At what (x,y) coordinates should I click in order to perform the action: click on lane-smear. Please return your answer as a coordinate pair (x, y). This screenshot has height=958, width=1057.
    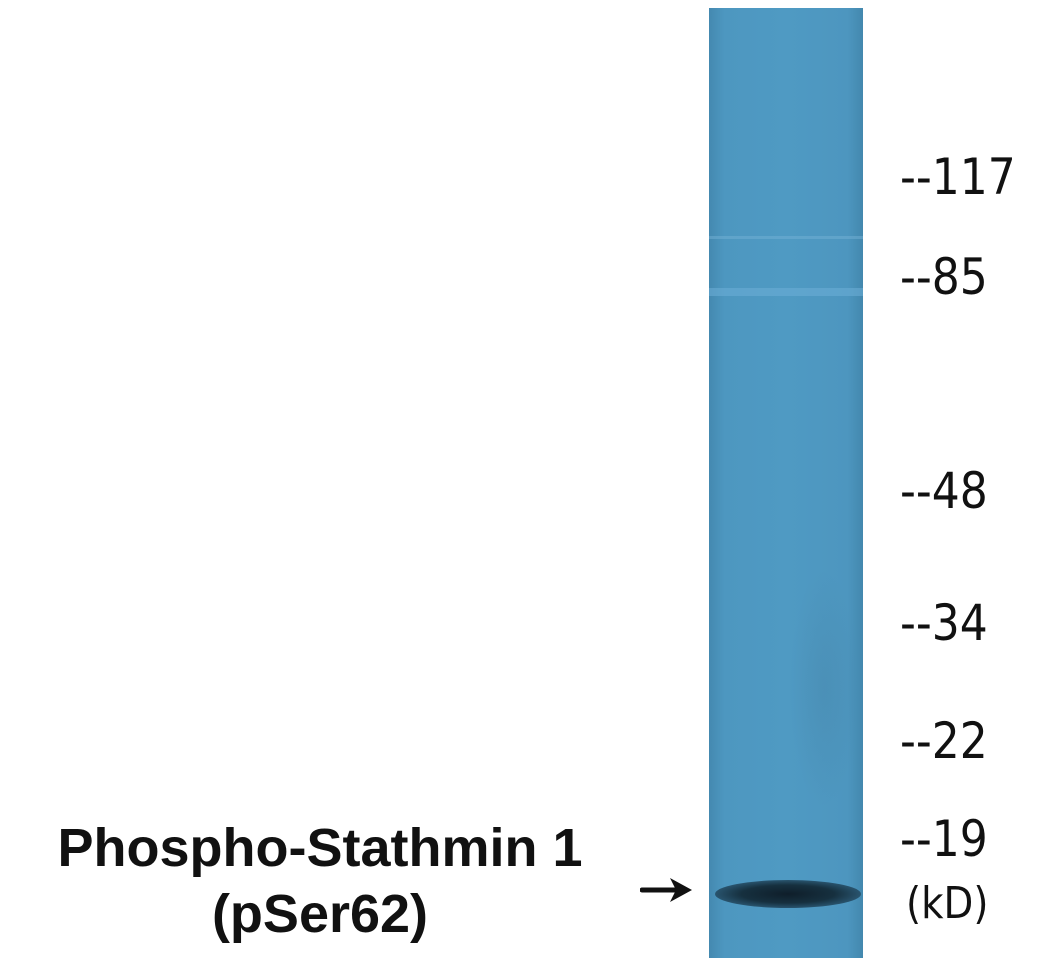
    Looking at the image, I should click on (824, 688).